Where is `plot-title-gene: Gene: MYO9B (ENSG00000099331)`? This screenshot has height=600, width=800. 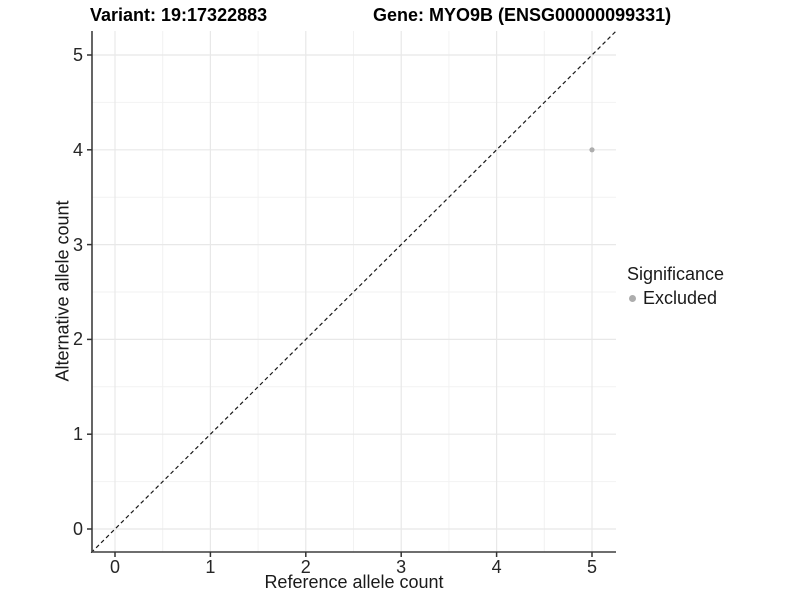 plot-title-gene: Gene: MYO9B (ENSG00000099331) is located at coordinates (522, 15).